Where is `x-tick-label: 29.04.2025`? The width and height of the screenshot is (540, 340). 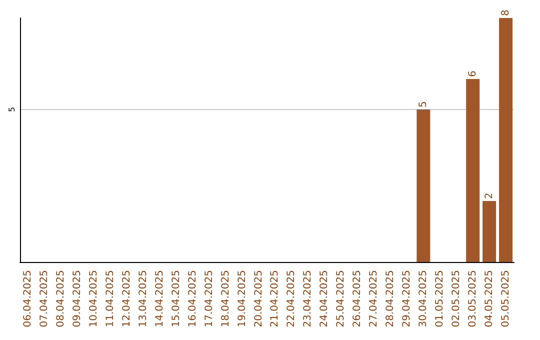
x-tick-label: 29.04.2025 is located at coordinates (406, 299).